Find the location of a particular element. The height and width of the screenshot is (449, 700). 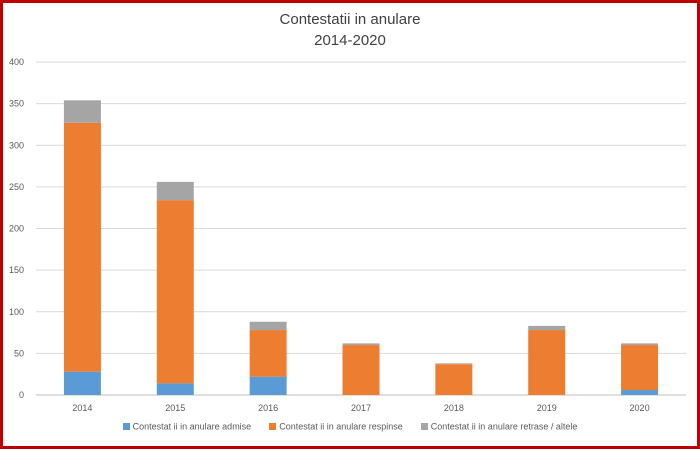

x-tick-label: 2016 is located at coordinates (268, 408).